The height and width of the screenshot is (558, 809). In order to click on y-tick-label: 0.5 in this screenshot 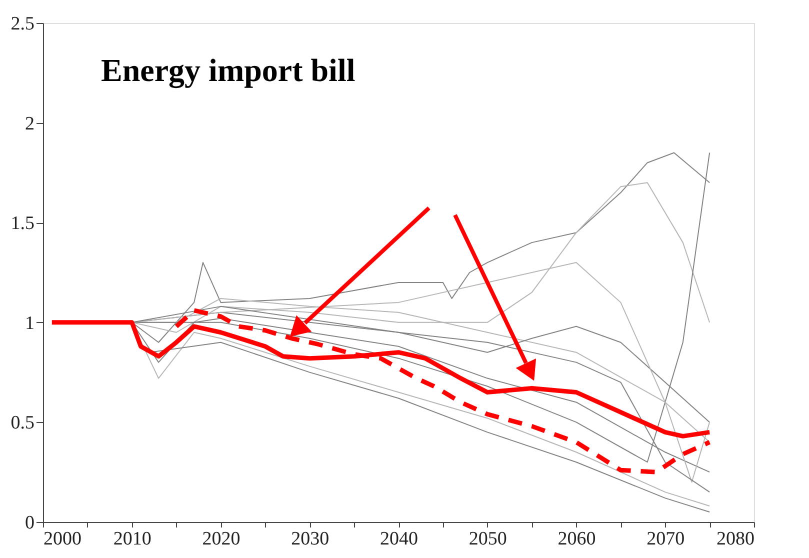, I will do `click(22, 423)`.